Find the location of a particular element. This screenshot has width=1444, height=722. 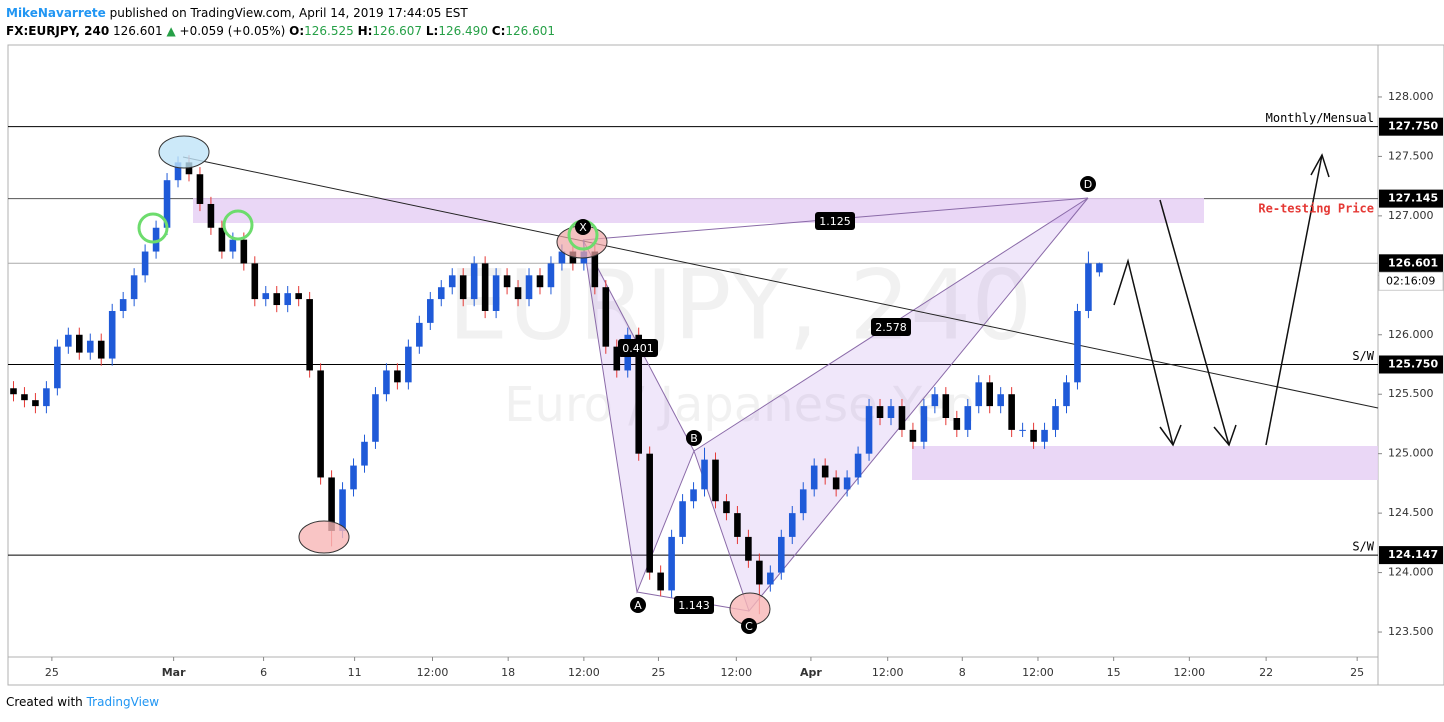

level-tag-label: 125.750 is located at coordinates (1413, 363).